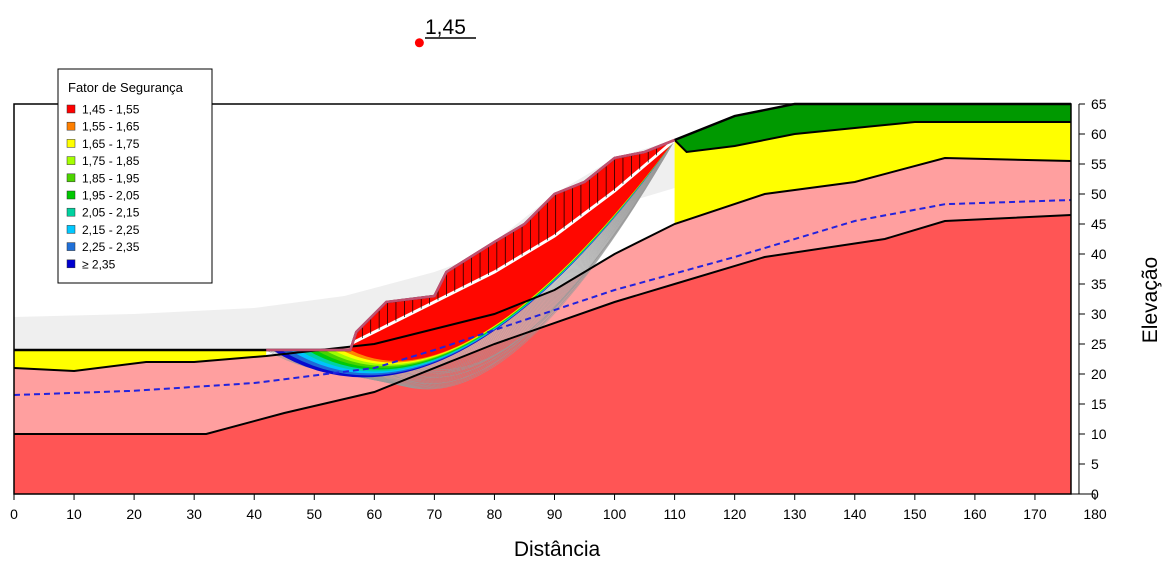  I want to click on x-tick-label: 140, so click(855, 514).